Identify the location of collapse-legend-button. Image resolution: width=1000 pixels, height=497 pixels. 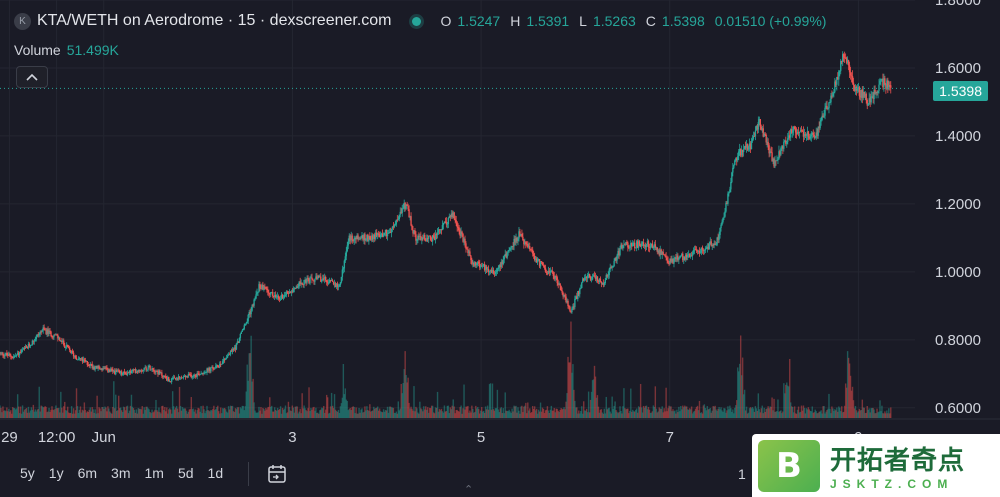
(32, 77).